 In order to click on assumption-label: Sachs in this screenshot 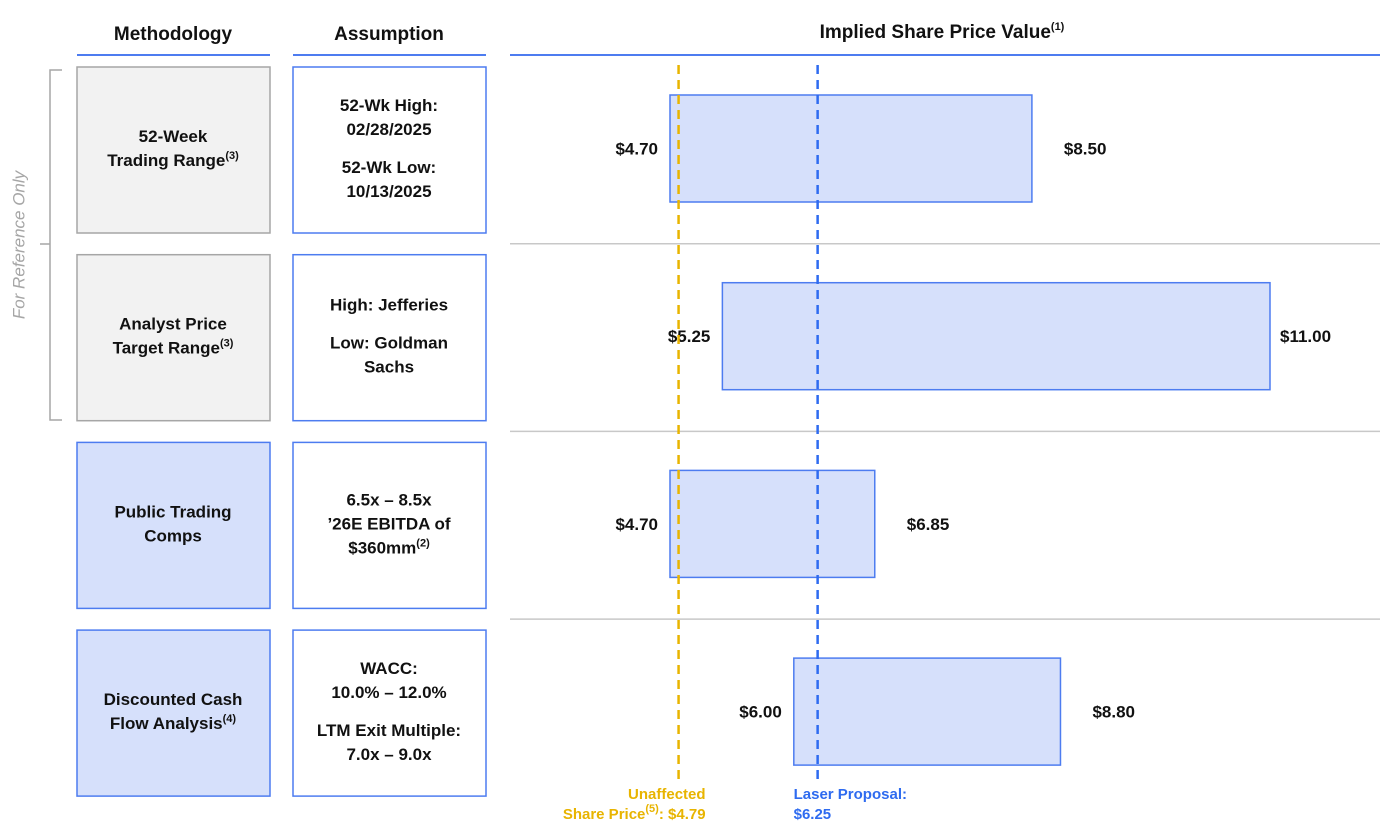, I will do `click(389, 367)`.